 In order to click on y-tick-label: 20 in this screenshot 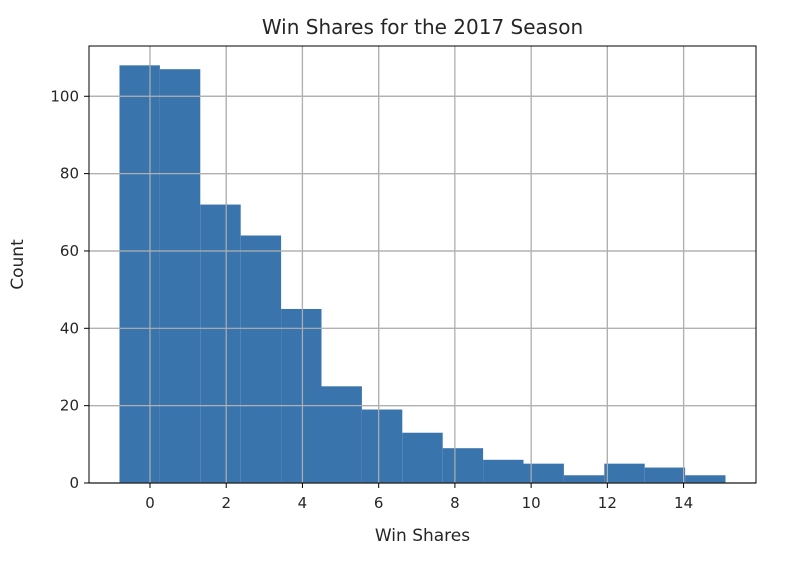, I will do `click(69, 406)`.